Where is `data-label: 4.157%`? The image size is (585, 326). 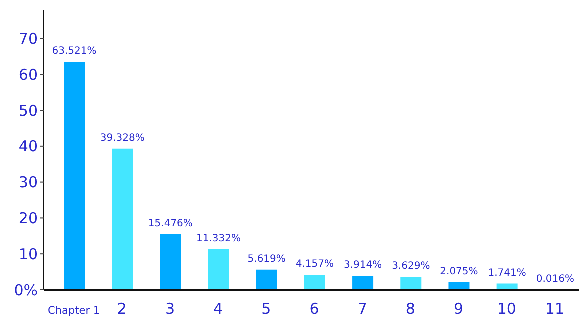 data-label: 4.157% is located at coordinates (315, 264).